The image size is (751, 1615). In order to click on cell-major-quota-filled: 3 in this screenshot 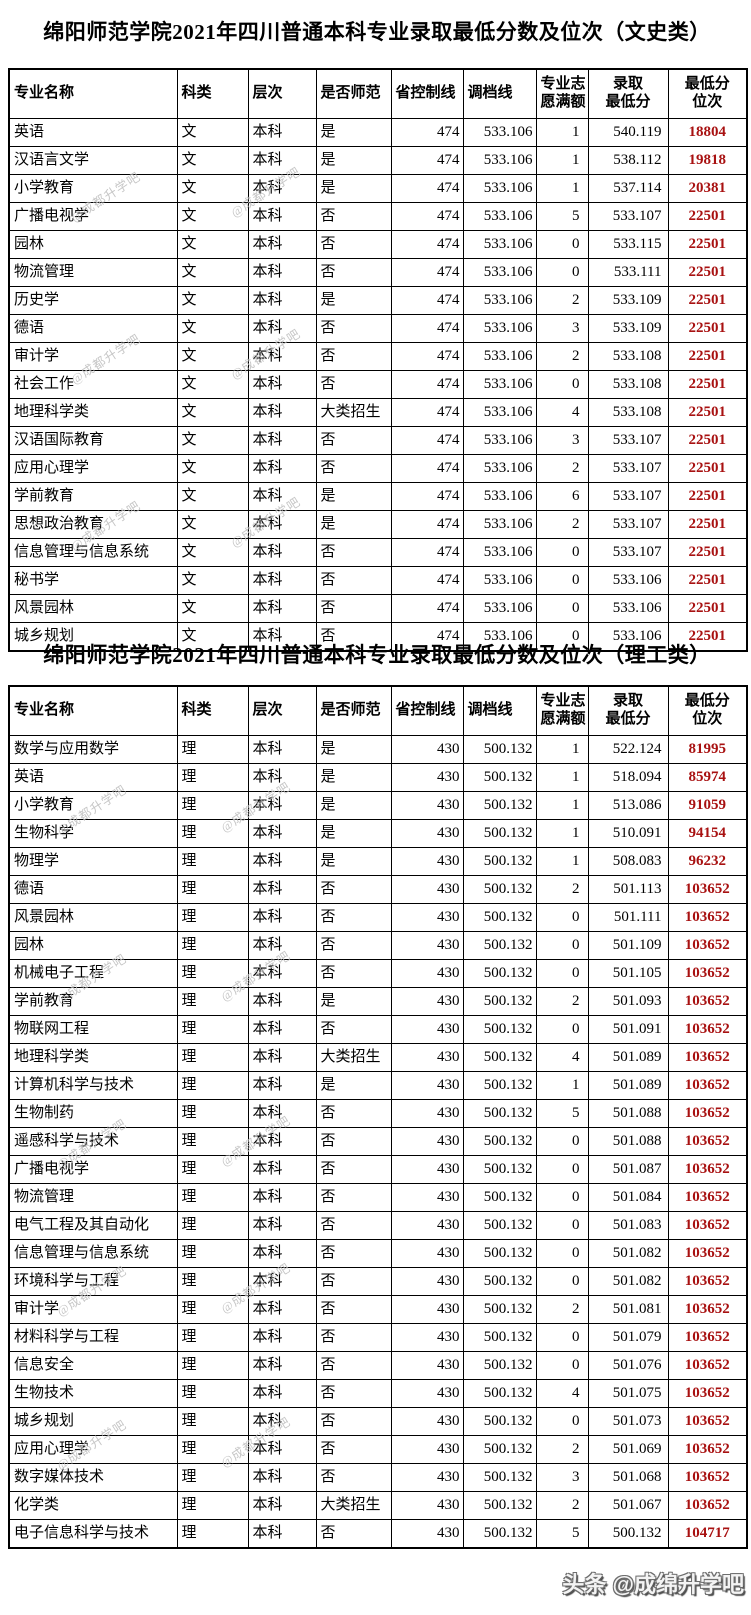, I will do `click(562, 328)`.